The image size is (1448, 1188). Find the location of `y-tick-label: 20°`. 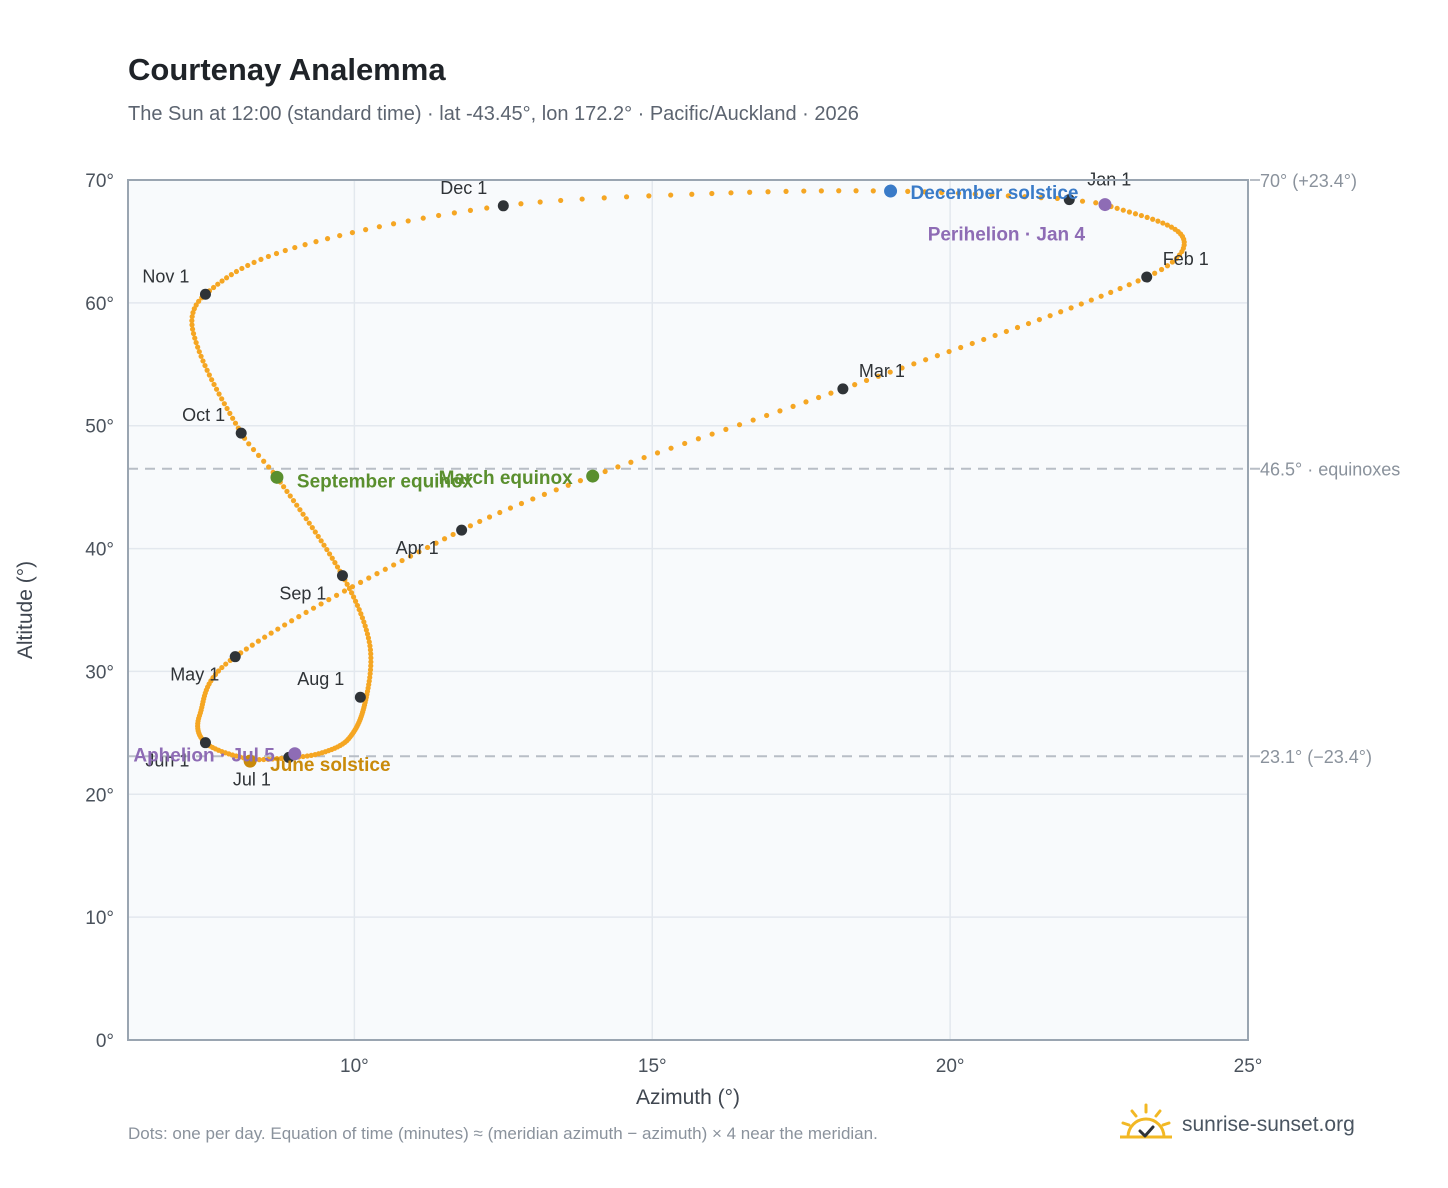

y-tick-label: 20° is located at coordinates (99, 795).